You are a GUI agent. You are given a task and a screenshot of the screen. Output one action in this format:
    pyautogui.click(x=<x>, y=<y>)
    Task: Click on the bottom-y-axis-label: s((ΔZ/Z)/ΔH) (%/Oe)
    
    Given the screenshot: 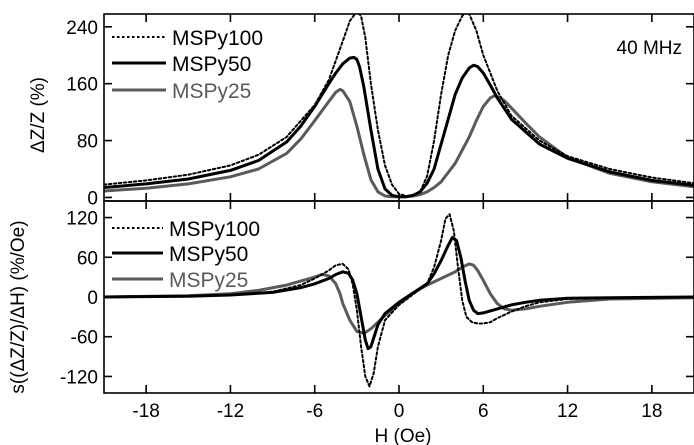 What is the action you would take?
    pyautogui.click(x=18, y=306)
    